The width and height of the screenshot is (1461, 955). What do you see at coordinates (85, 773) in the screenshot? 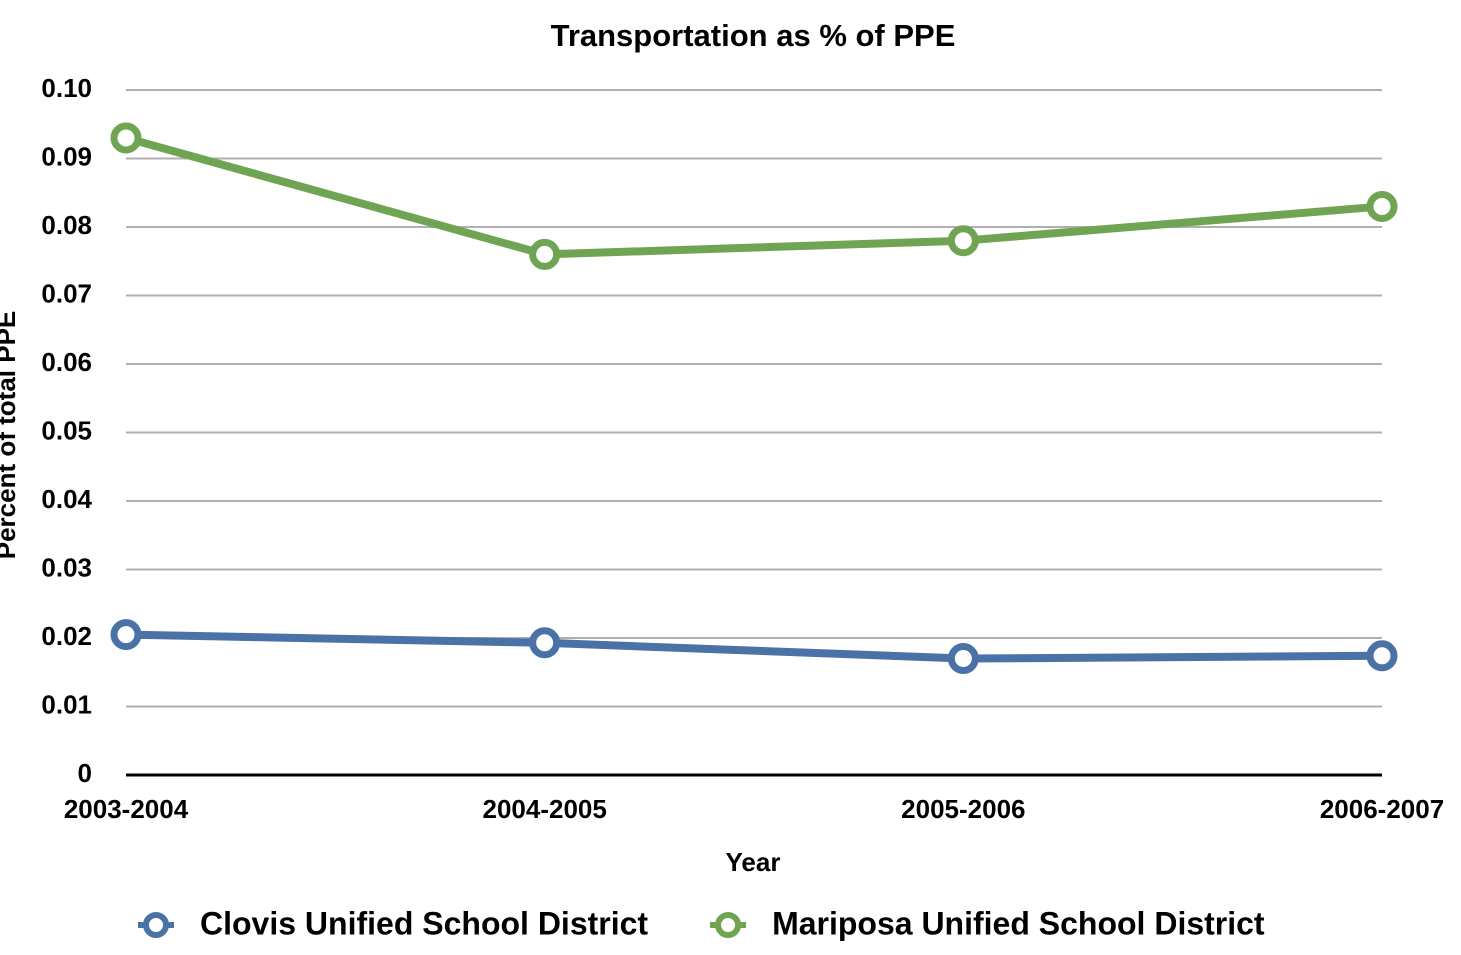
I see `y-tick-label: 0` at bounding box center [85, 773].